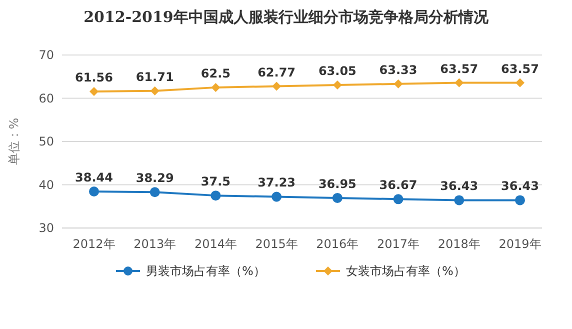 The height and width of the screenshot is (329, 572). I want to click on x-tick-label: 2014年, so click(215, 244).